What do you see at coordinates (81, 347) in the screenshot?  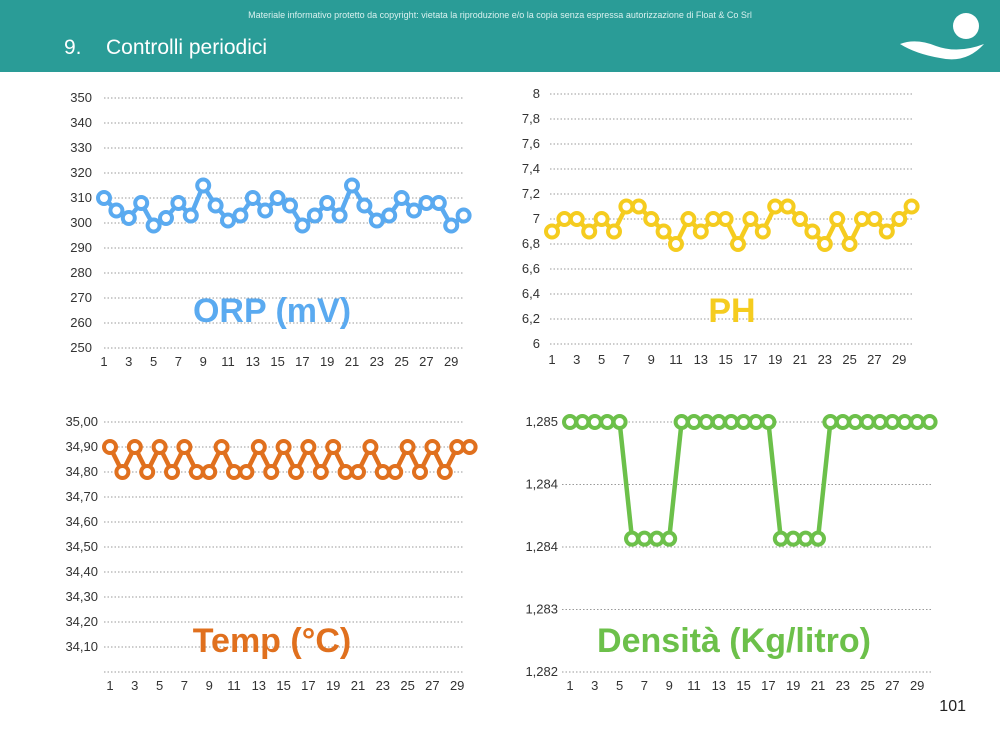 I see `y-tick-label: 250` at bounding box center [81, 347].